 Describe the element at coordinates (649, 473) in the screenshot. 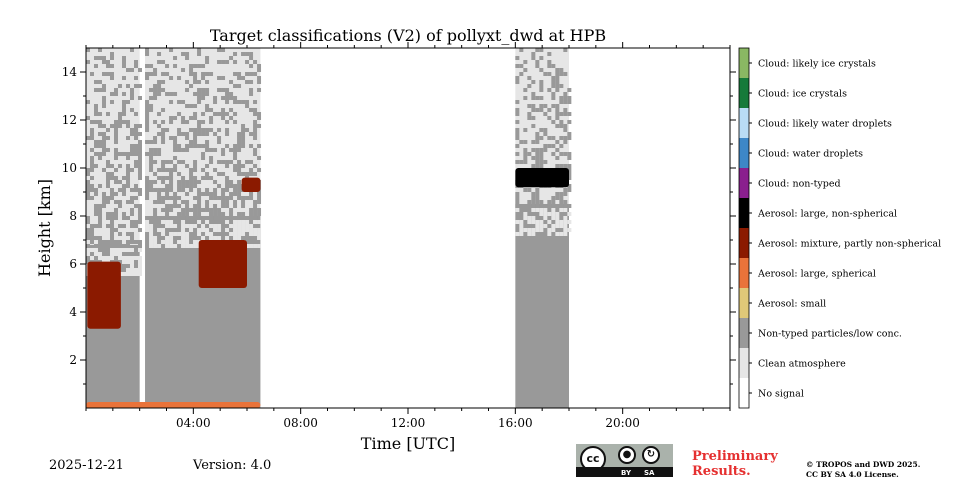

I see `license-sa-label: SA` at that location.